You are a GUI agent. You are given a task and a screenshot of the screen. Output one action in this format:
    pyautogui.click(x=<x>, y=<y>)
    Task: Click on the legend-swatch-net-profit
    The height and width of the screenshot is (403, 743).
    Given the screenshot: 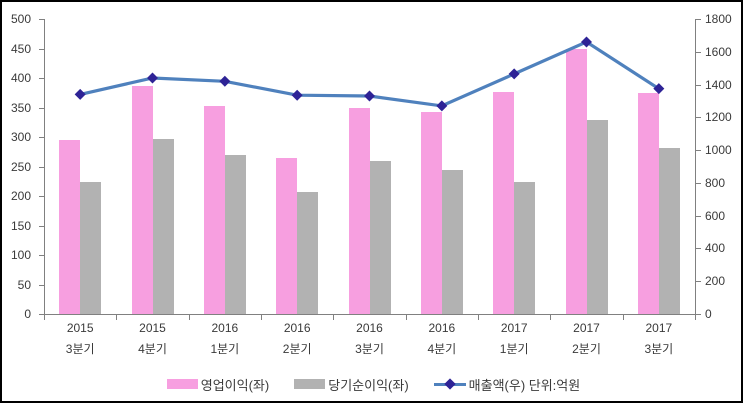 What is the action you would take?
    pyautogui.click(x=310, y=384)
    